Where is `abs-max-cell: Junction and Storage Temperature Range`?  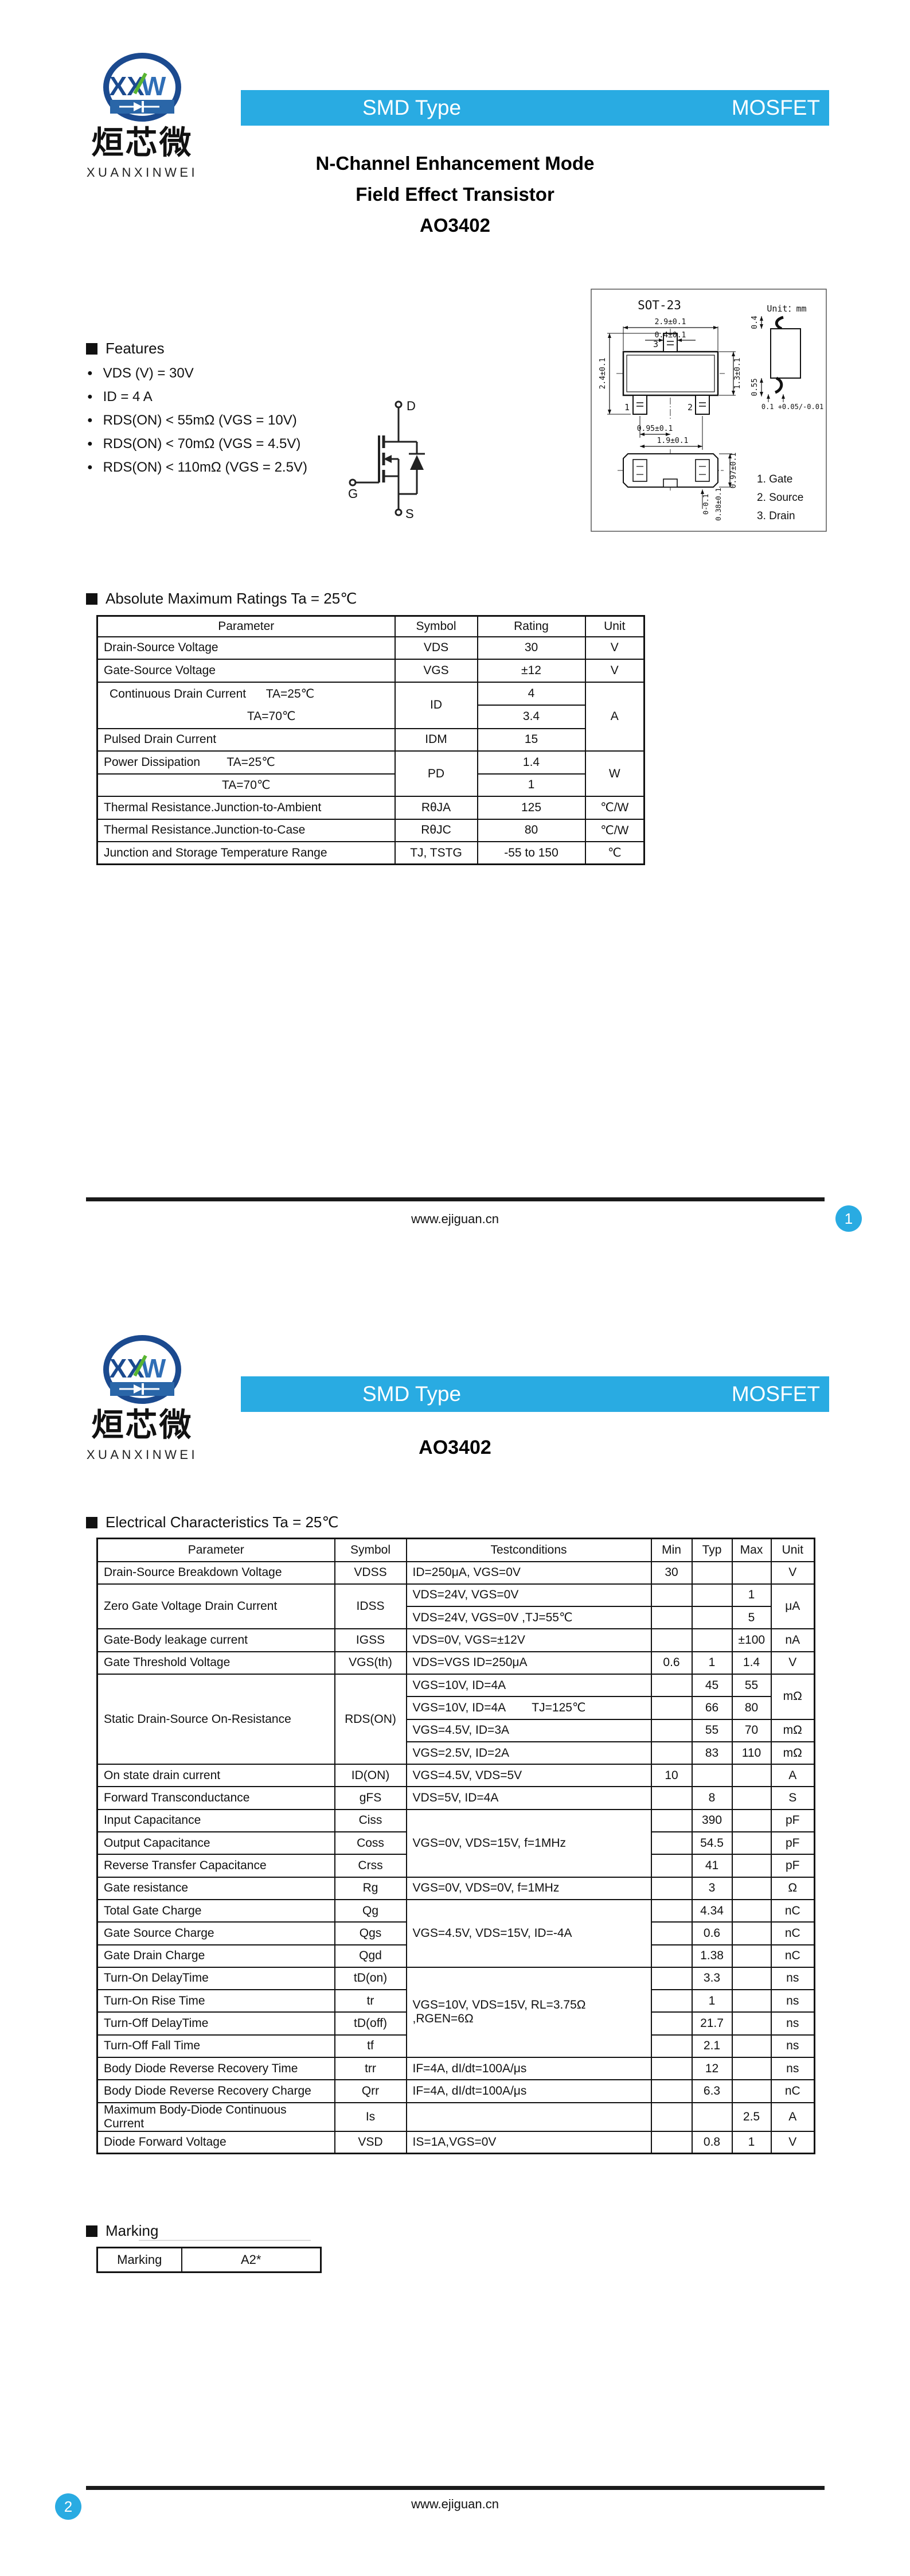 abs-max-cell: Junction and Storage Temperature Range is located at coordinates (246, 853).